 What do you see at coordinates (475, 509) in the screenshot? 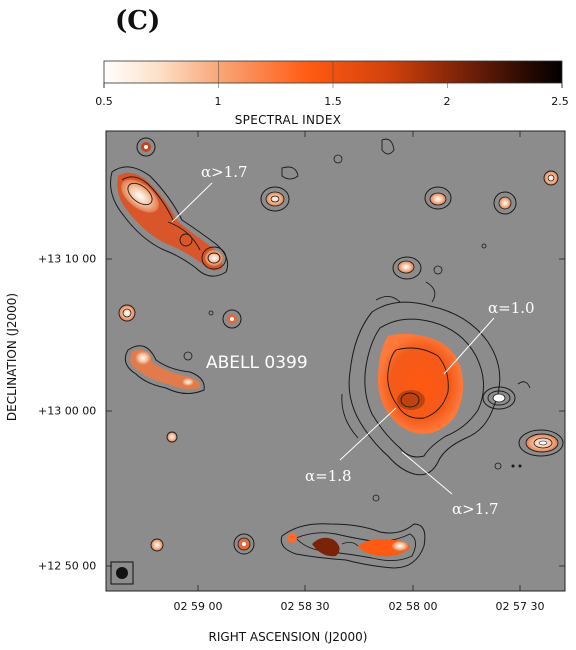
I see `annotation-alpha-bottom-right: α>1.7` at bounding box center [475, 509].